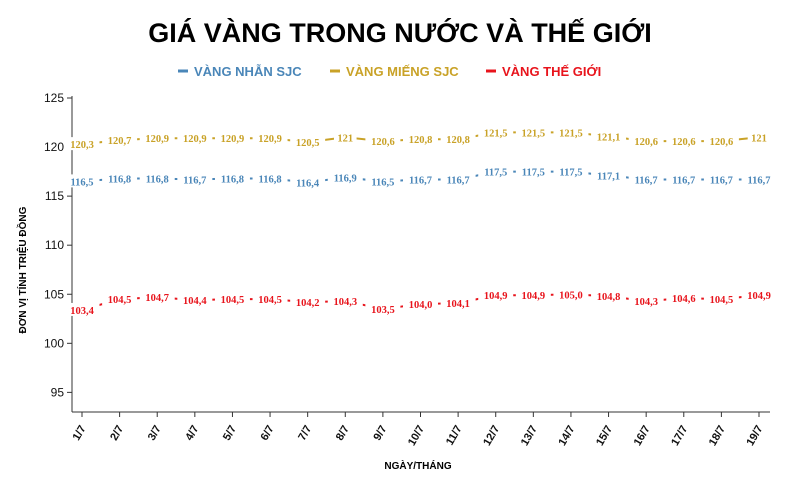  I want to click on legend: VÀNG NHẪN SJC VÀNG MIẾNG SJC VÀNG THẾ GIỚI, so click(389, 71).